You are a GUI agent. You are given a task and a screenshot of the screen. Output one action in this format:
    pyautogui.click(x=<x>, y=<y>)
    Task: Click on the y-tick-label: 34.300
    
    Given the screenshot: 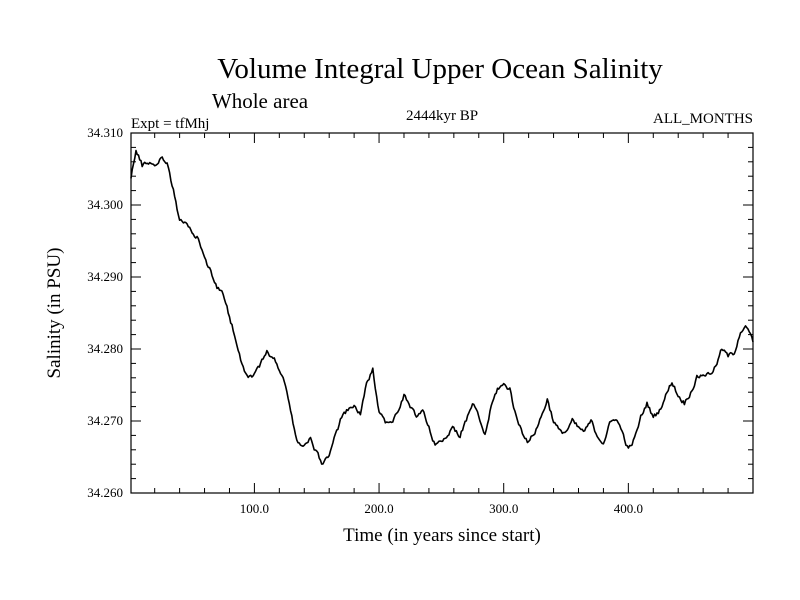 What is the action you would take?
    pyautogui.click(x=105, y=204)
    